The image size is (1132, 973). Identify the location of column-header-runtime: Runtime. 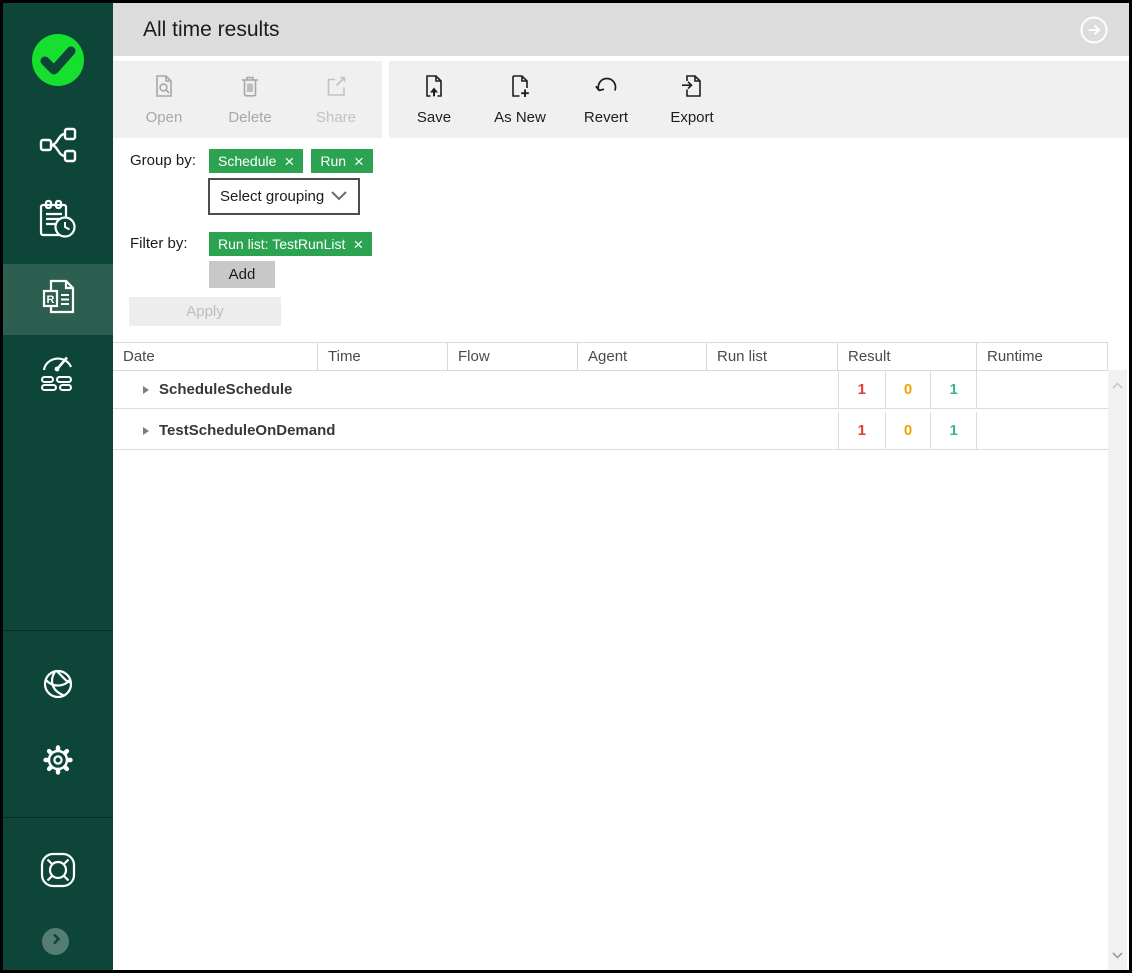
(1042, 356).